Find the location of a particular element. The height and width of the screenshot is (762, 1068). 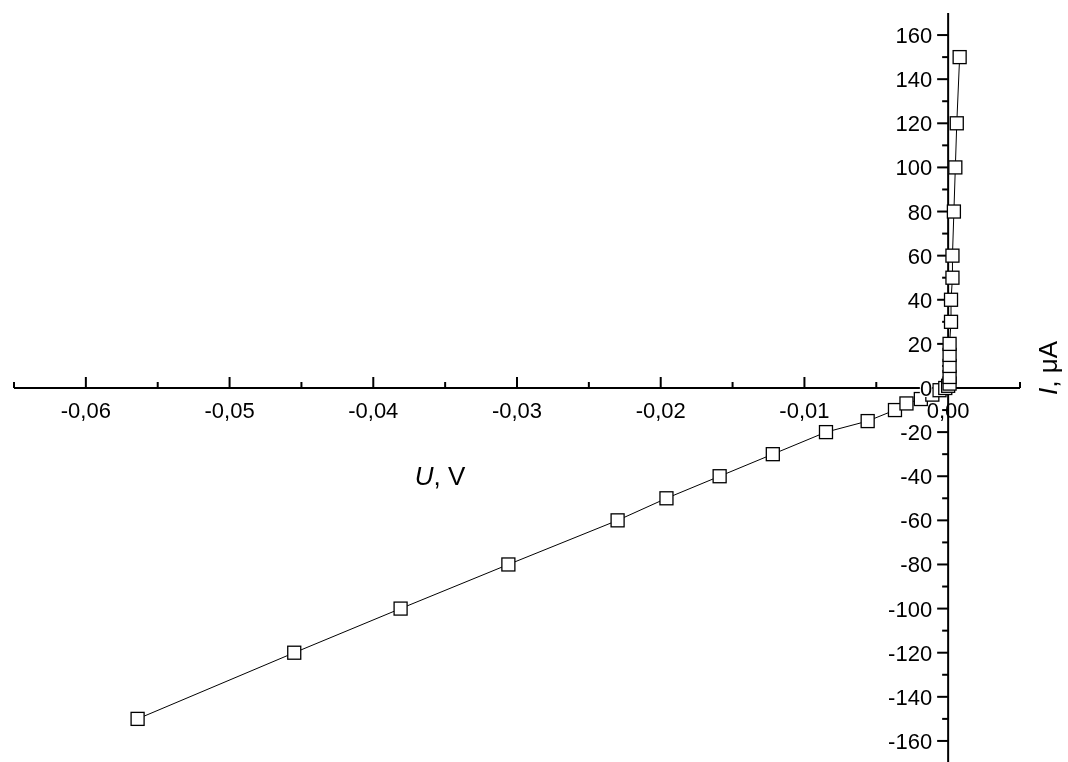

y-tick-label: 80 is located at coordinates (920, 212).